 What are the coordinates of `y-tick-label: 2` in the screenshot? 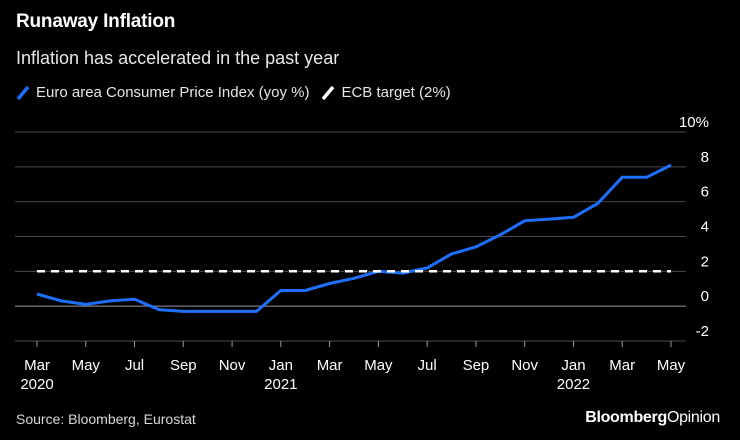 It's located at (705, 261).